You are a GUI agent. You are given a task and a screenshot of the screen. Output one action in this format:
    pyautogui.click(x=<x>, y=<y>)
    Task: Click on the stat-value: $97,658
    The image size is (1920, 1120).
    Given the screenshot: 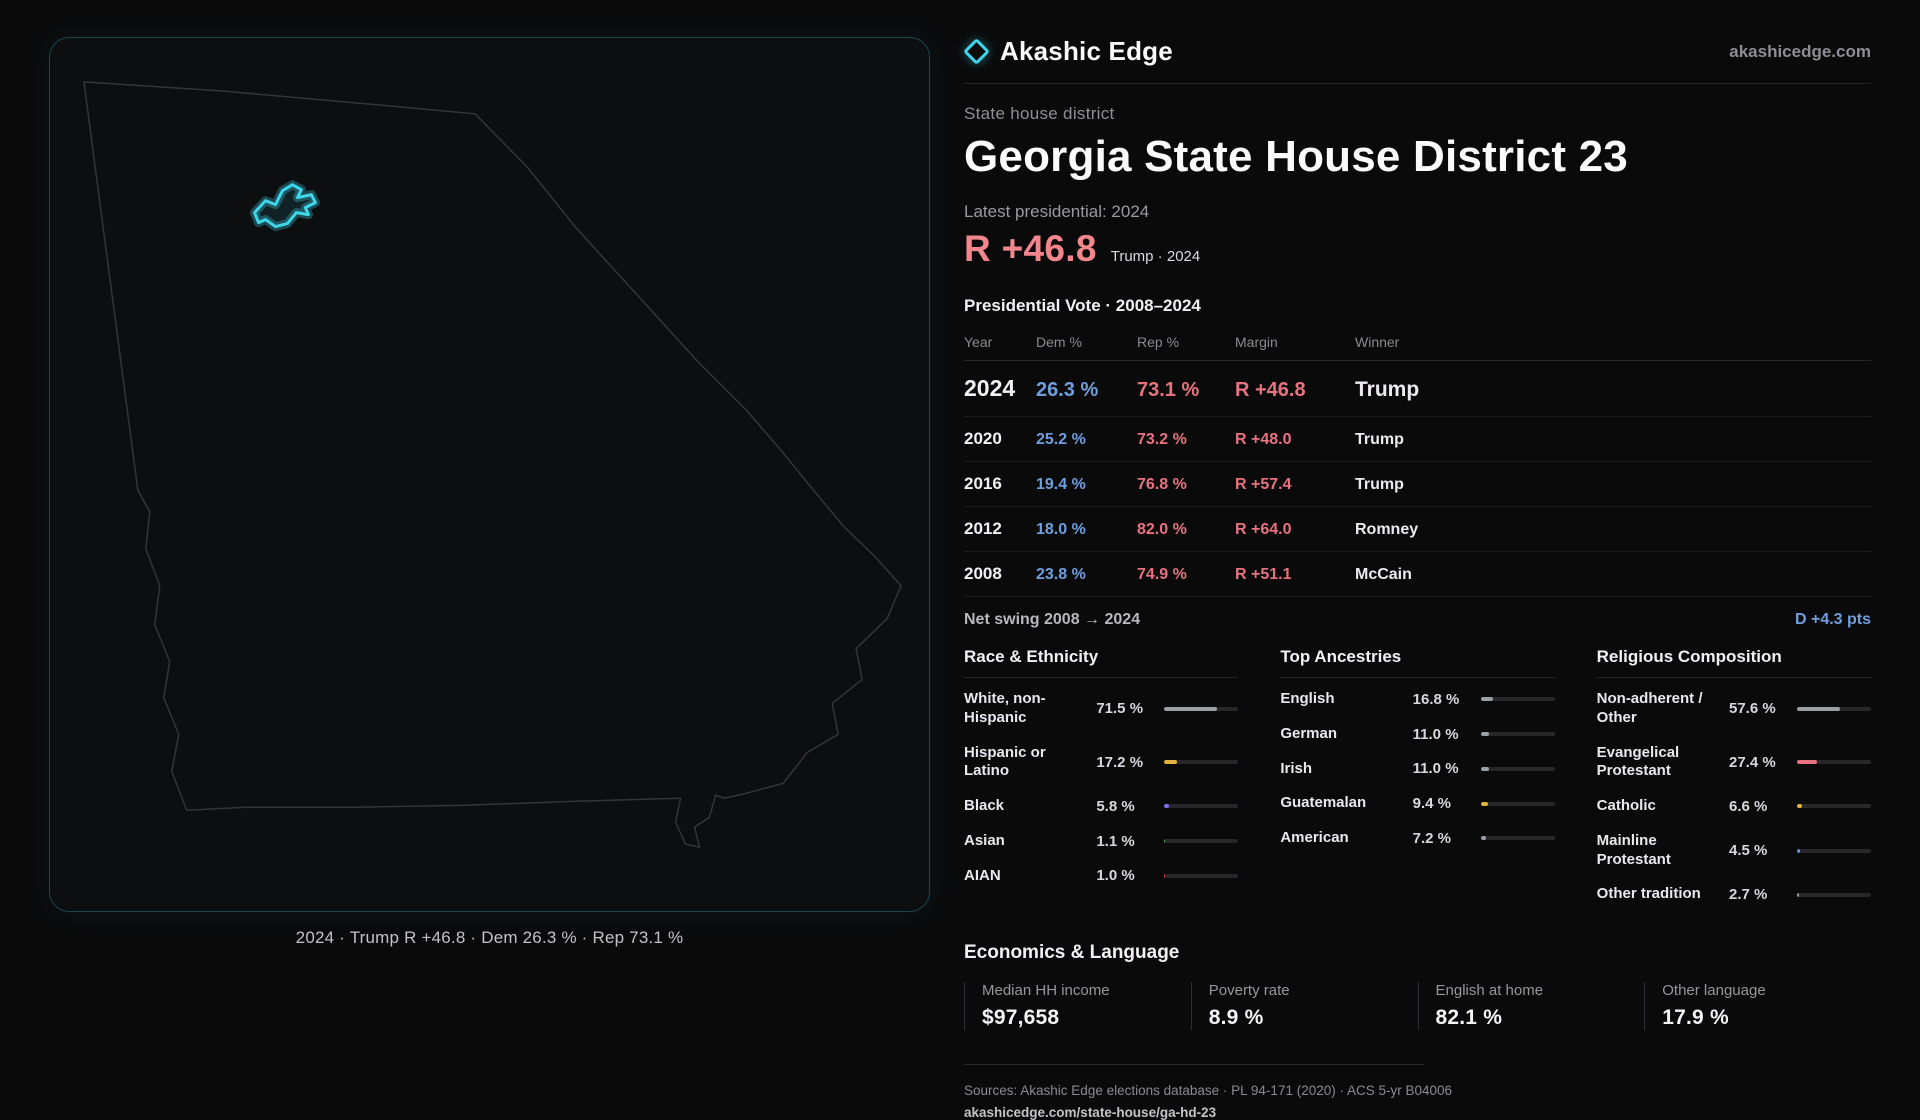 What is the action you would take?
    pyautogui.click(x=1021, y=1017)
    